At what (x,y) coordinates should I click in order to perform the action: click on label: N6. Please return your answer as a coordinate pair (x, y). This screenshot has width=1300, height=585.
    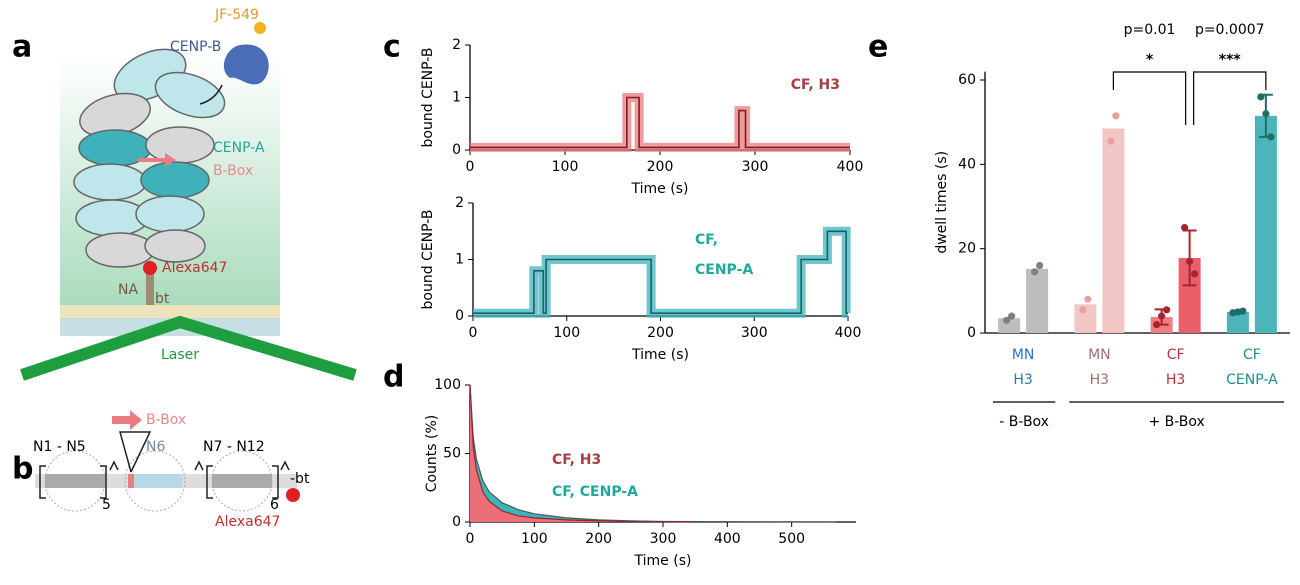
    Looking at the image, I should click on (155, 447).